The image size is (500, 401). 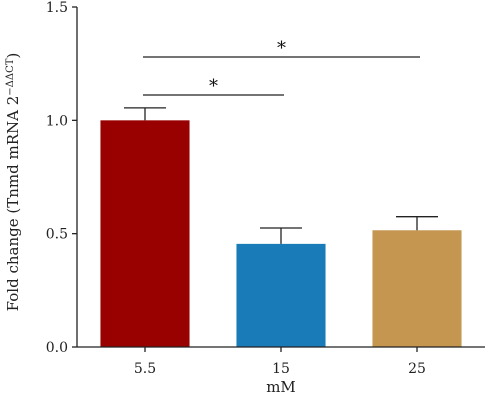 What do you see at coordinates (145, 369) in the screenshot?
I see `x-tick-label-5.5: 5.5` at bounding box center [145, 369].